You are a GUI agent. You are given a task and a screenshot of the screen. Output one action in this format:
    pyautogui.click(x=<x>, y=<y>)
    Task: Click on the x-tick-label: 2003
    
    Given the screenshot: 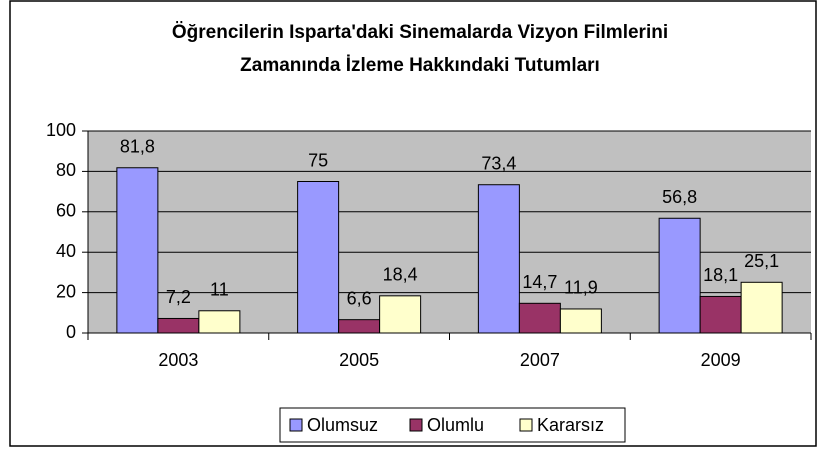 What is the action you would take?
    pyautogui.click(x=178, y=360)
    